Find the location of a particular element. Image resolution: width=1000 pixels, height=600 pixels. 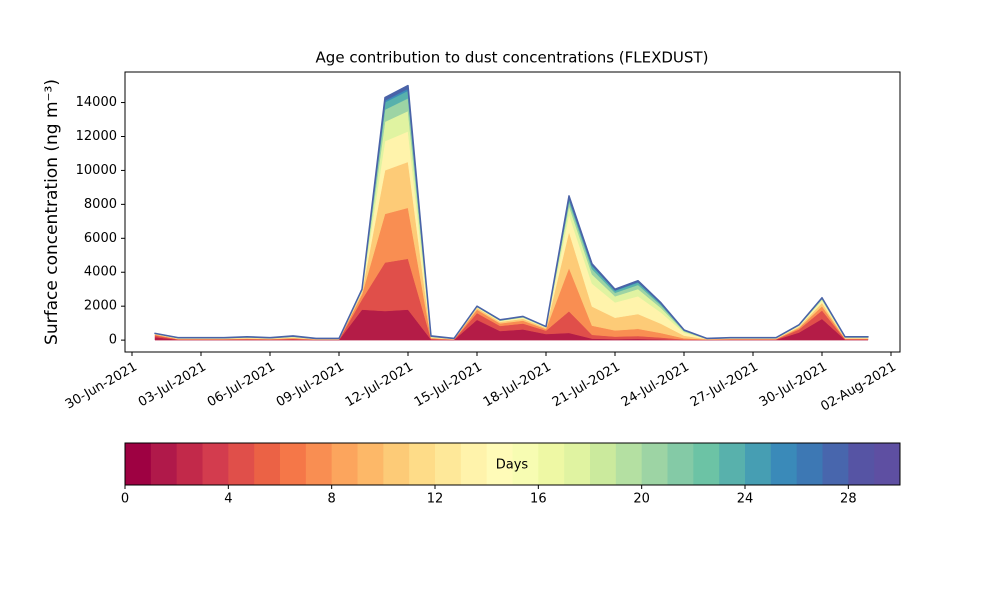

x-tick-label: 12-Jul-2021 is located at coordinates (379, 385).